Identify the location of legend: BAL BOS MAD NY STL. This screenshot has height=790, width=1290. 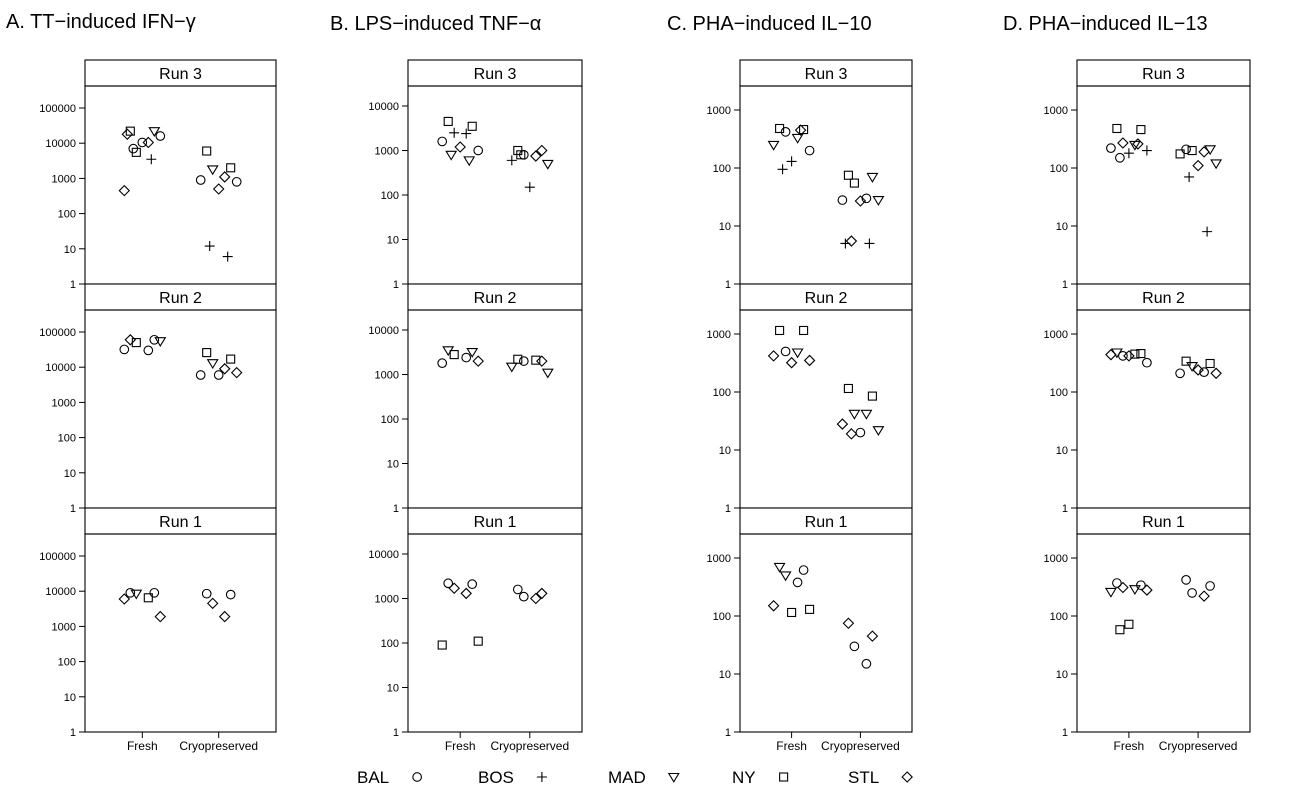
(635, 777).